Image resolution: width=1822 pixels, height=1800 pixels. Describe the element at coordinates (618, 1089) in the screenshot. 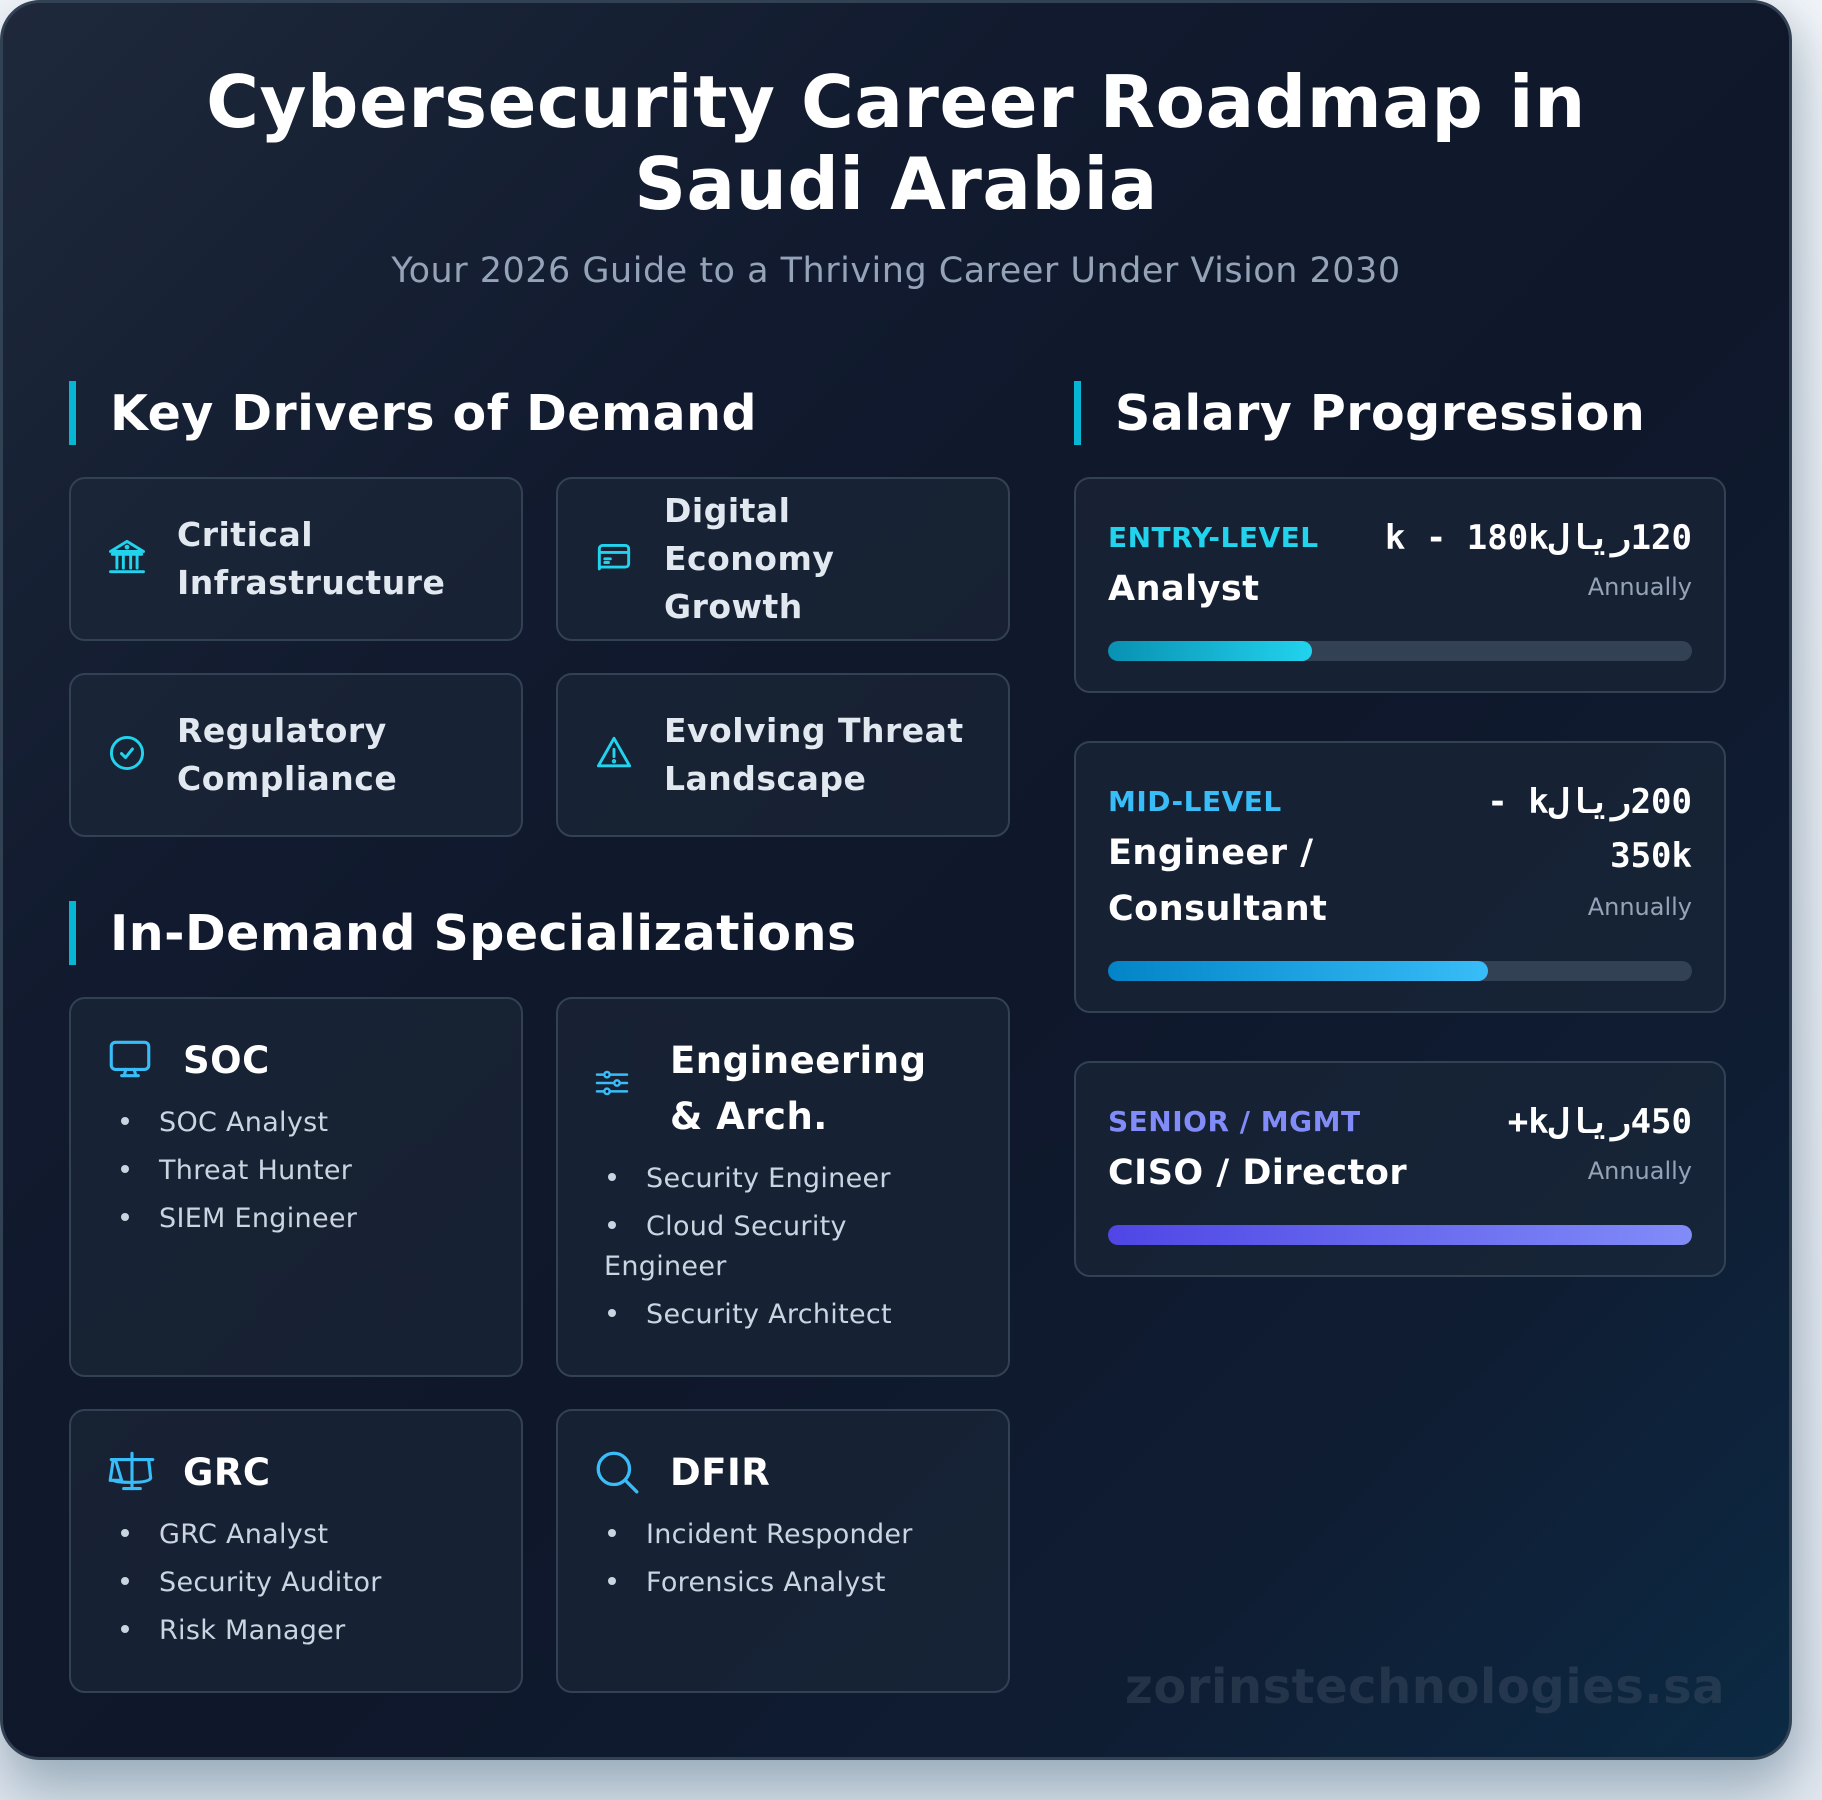

I see `sliders-icon` at that location.